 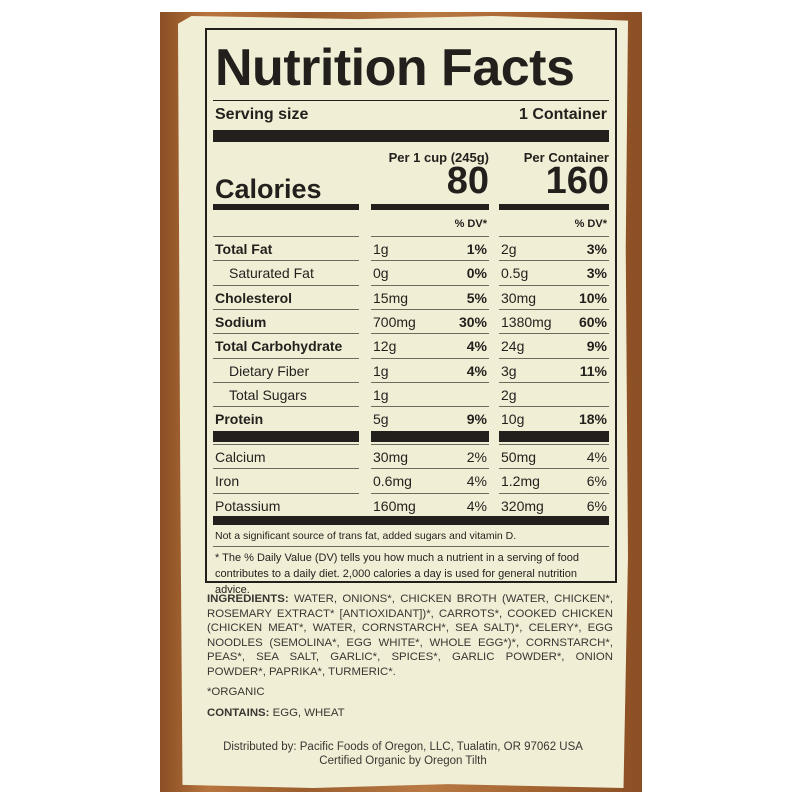 I want to click on calories-label: Calories, so click(x=268, y=189).